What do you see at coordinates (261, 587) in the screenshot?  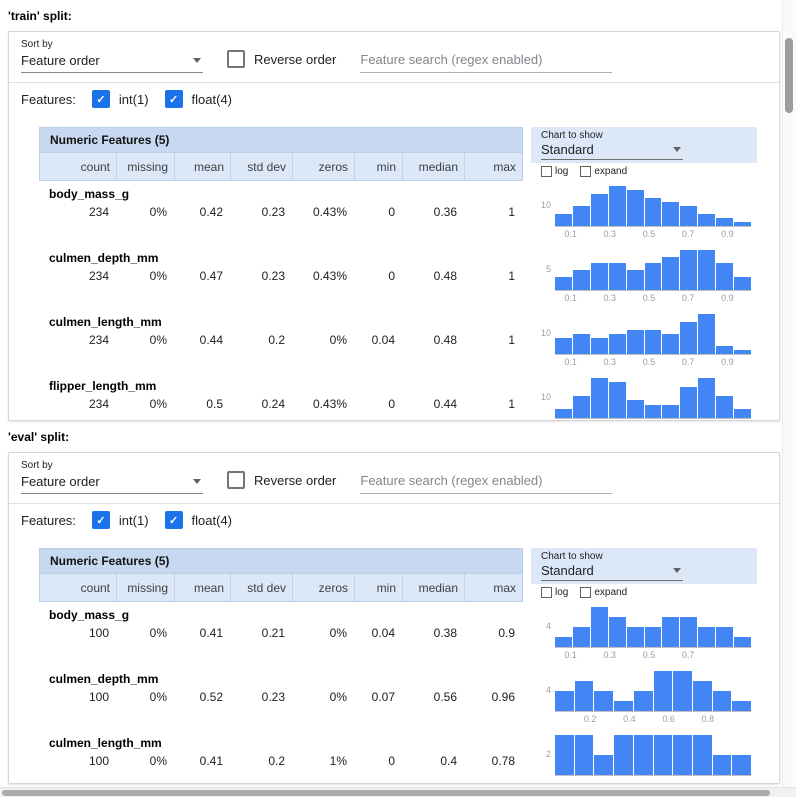 I see `column-header: std dev` at bounding box center [261, 587].